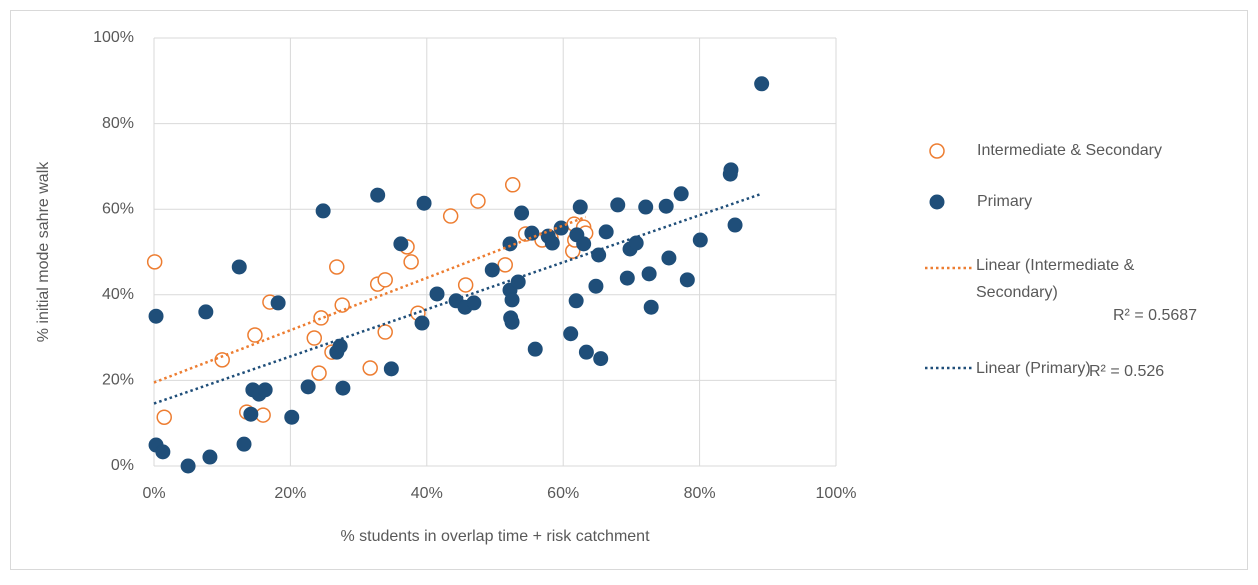 This screenshot has width=1258, height=585. What do you see at coordinates (427, 493) in the screenshot?
I see `x-tick-label: 40%` at bounding box center [427, 493].